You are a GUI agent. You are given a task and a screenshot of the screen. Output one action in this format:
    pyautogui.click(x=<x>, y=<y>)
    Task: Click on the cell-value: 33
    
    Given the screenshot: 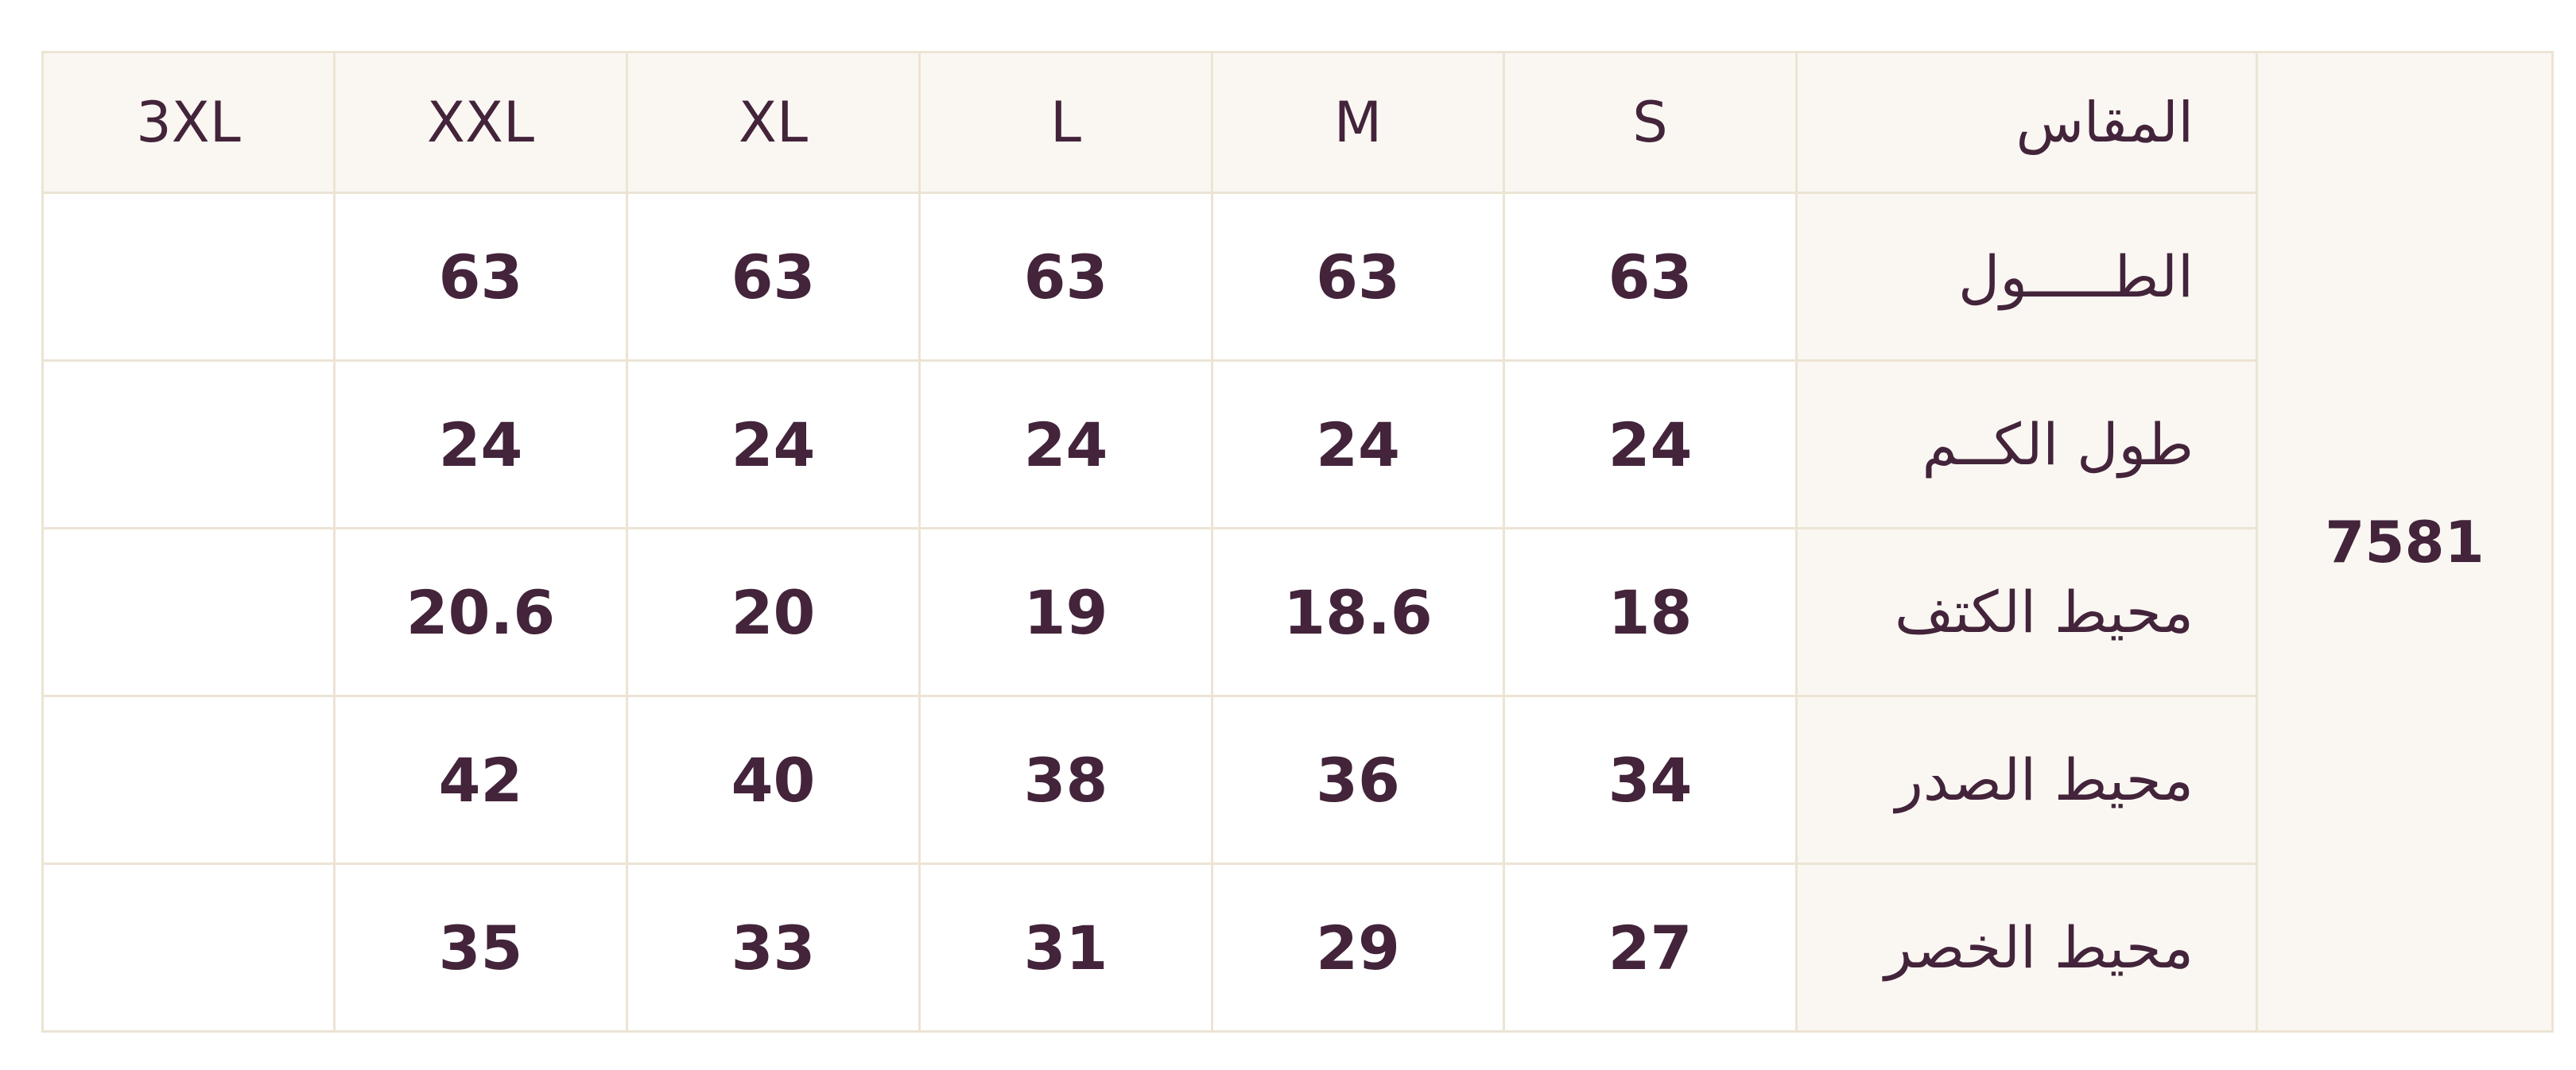 What is the action you would take?
    pyautogui.click(x=773, y=948)
    